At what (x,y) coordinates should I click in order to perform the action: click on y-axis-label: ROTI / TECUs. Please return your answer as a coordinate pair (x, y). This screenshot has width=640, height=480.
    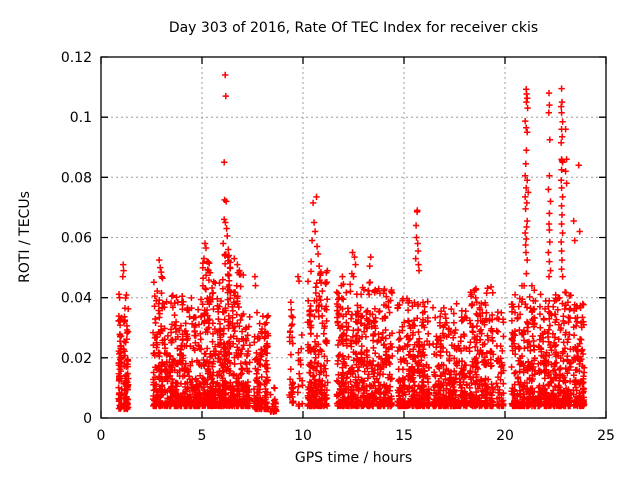
    Looking at the image, I should click on (25, 237).